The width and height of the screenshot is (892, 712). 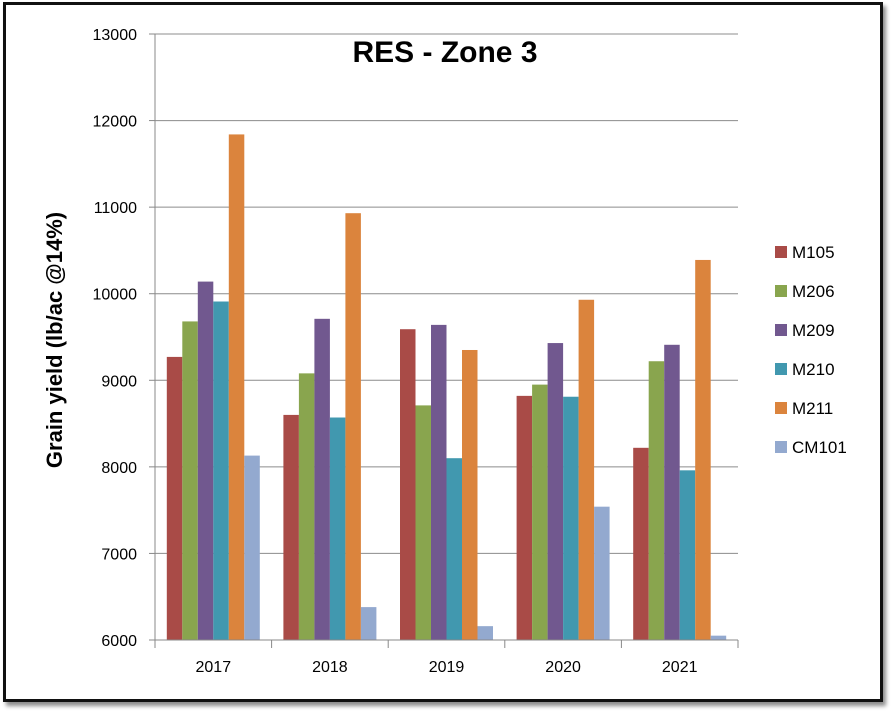 I want to click on bar-cm101-2020, so click(x=602, y=573).